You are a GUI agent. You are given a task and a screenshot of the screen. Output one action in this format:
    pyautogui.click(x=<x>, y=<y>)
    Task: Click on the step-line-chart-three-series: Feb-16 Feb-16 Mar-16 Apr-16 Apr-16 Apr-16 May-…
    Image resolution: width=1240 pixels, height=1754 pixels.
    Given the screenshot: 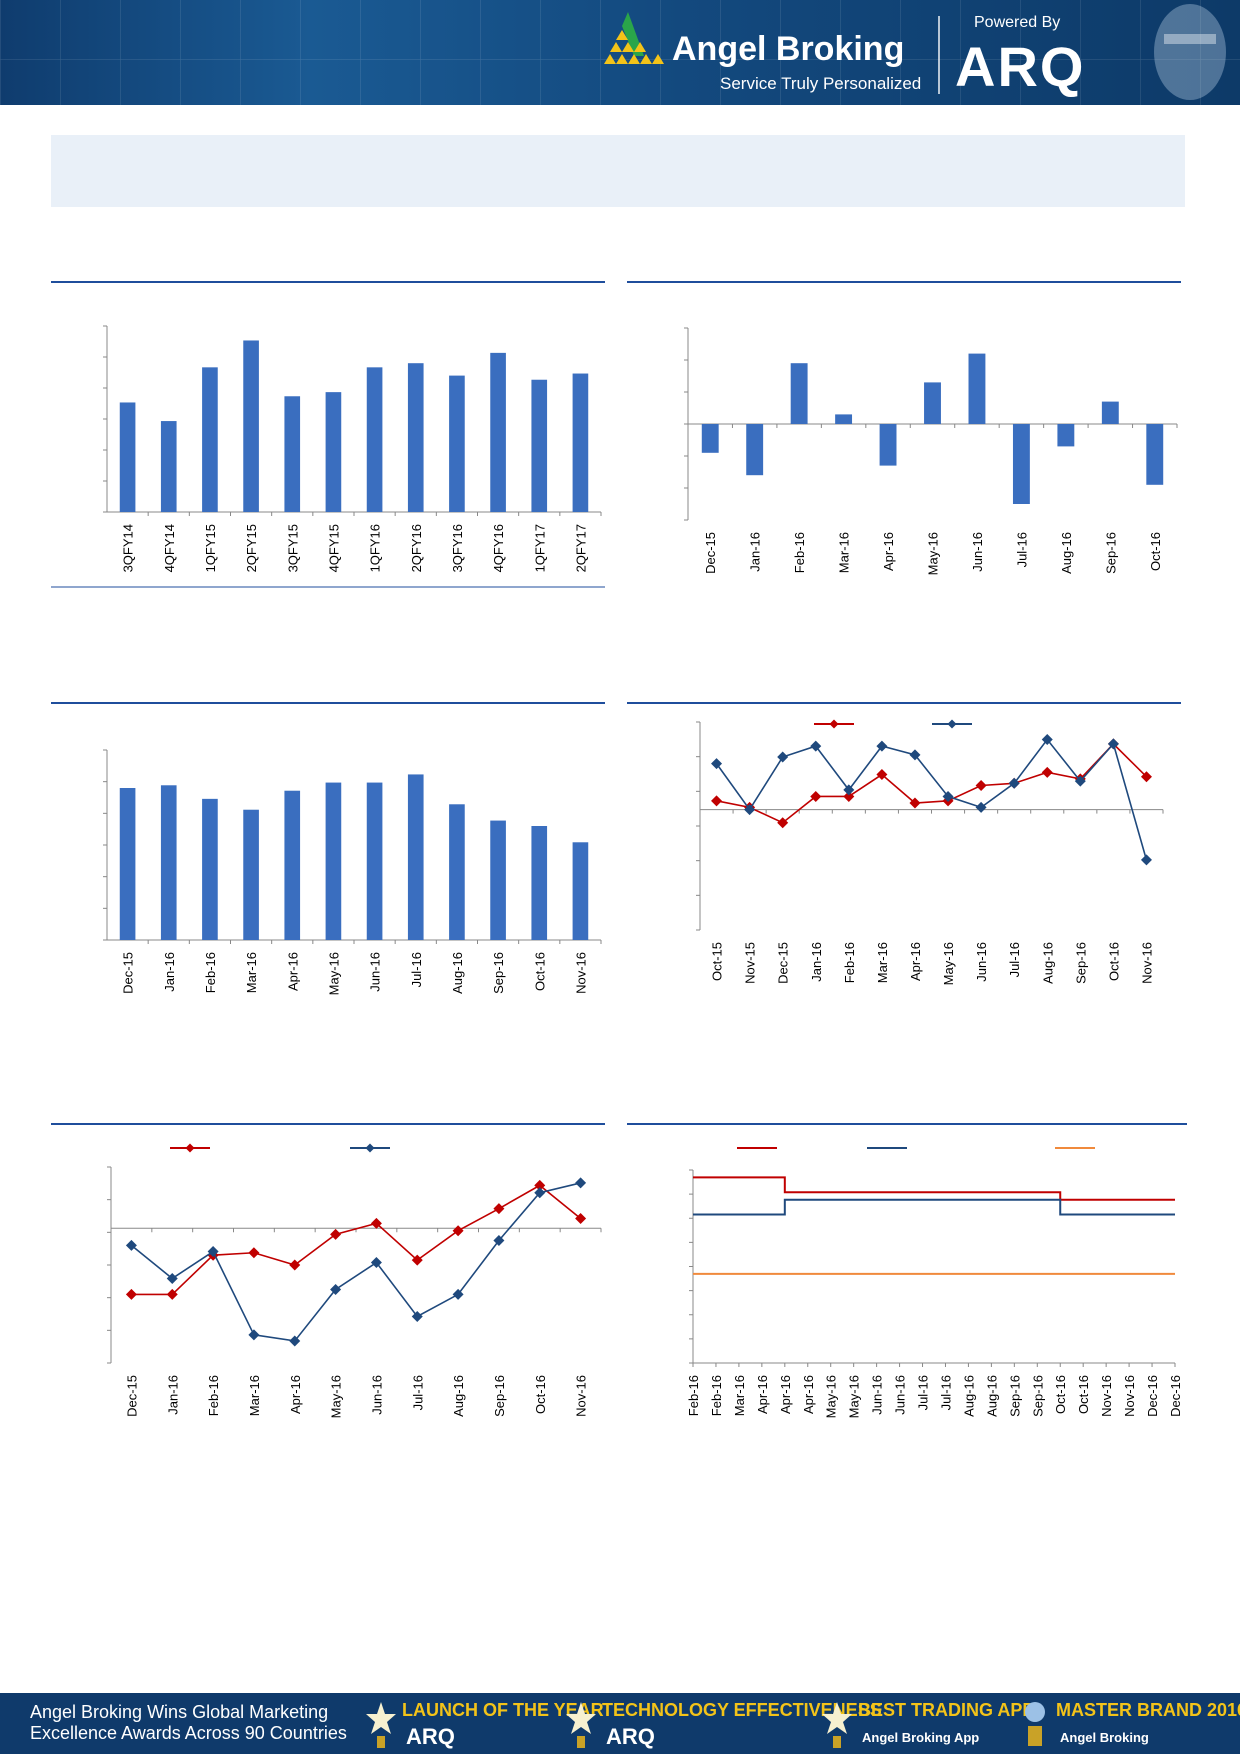 What is the action you would take?
    pyautogui.click(x=907, y=1270)
    